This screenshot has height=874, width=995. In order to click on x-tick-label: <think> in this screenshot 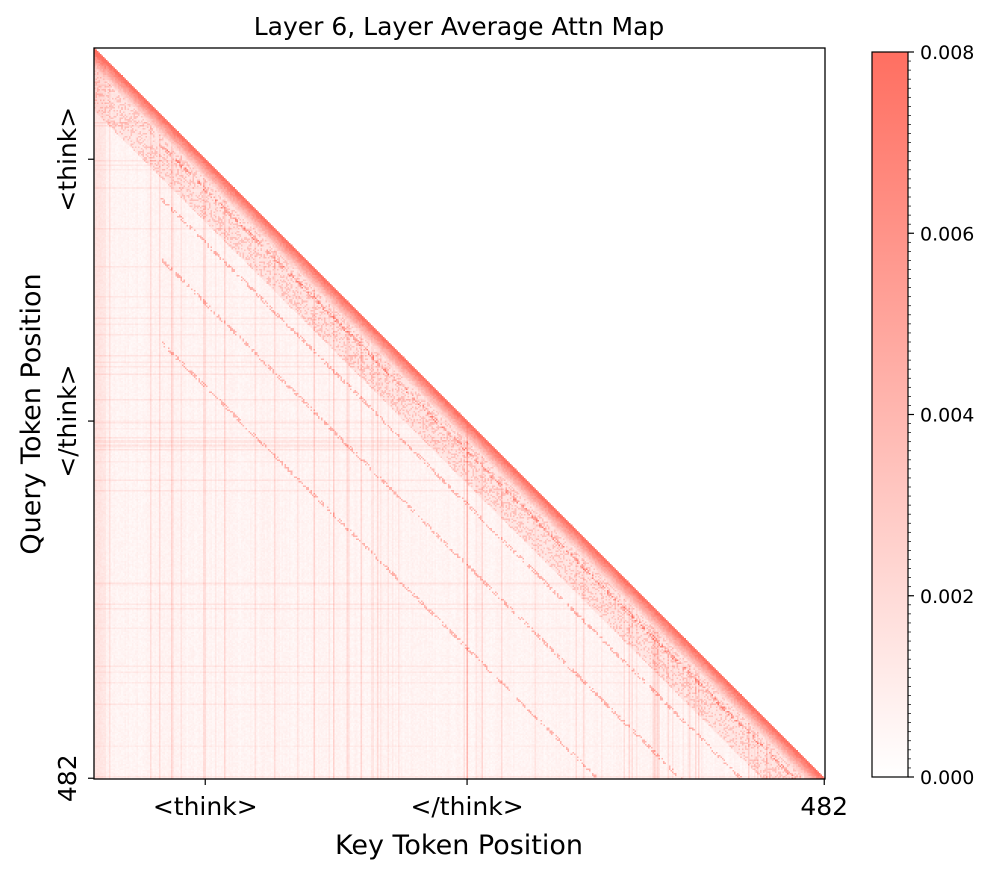, I will do `click(205, 806)`.